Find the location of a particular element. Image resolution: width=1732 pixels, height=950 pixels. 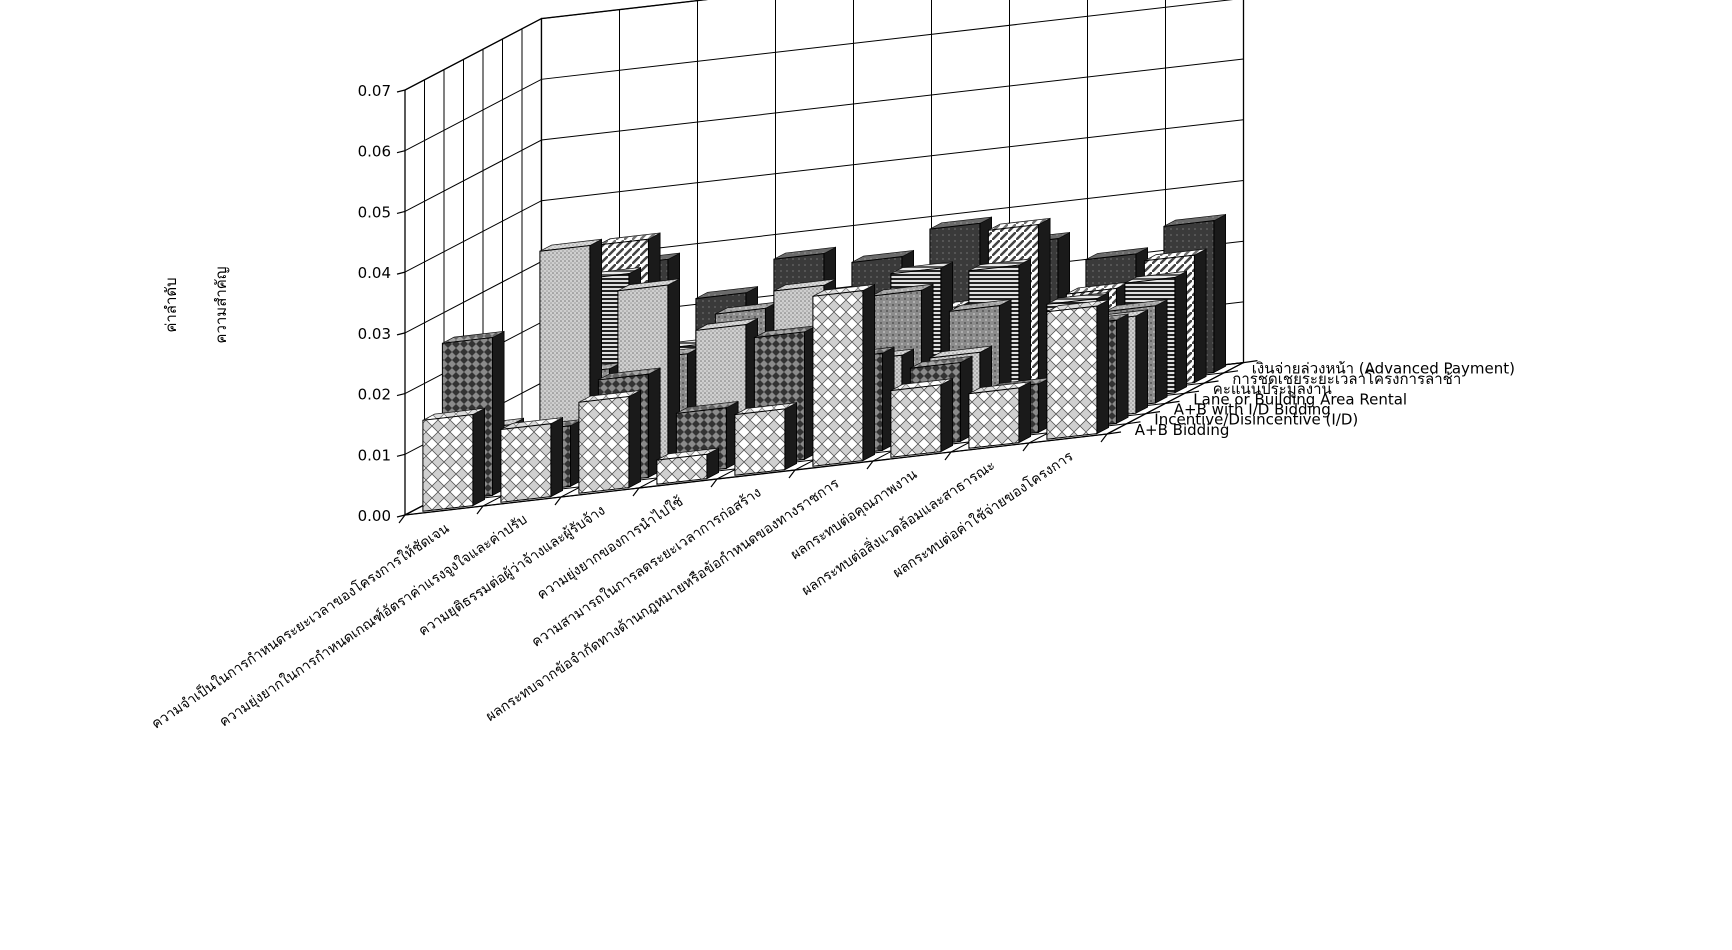

z-gridline-floor is located at coordinates (756, 474).